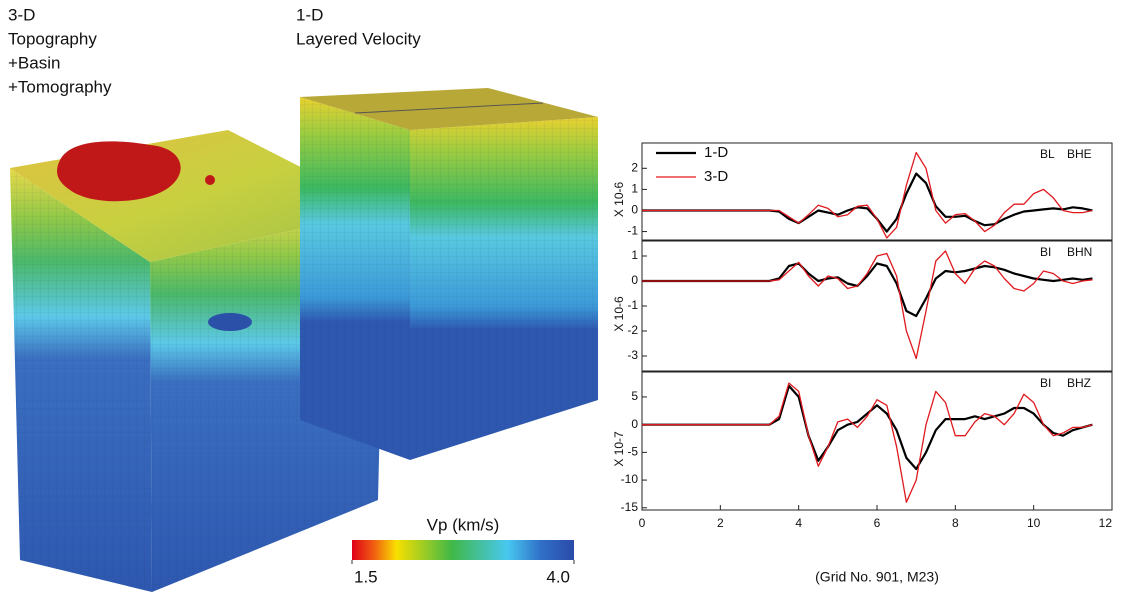 This screenshot has height=594, width=1122. I want to click on anomaly, so click(230, 322).